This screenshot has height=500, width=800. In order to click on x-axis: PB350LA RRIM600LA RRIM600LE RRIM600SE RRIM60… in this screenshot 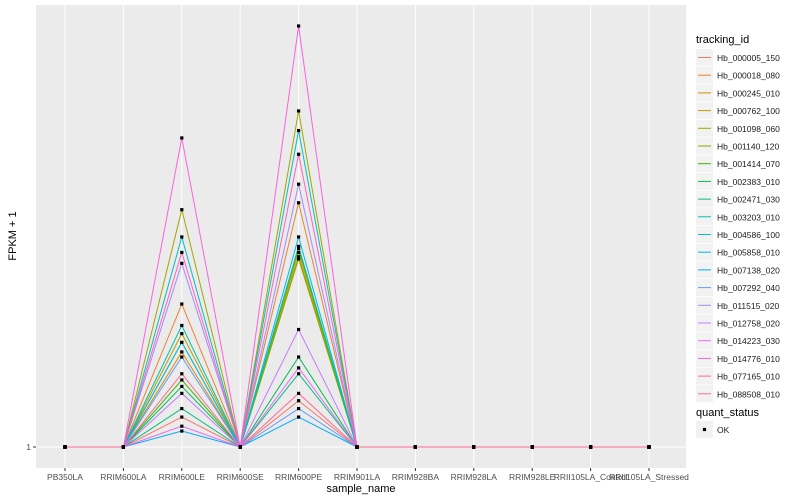, I will do `click(368, 475)`.